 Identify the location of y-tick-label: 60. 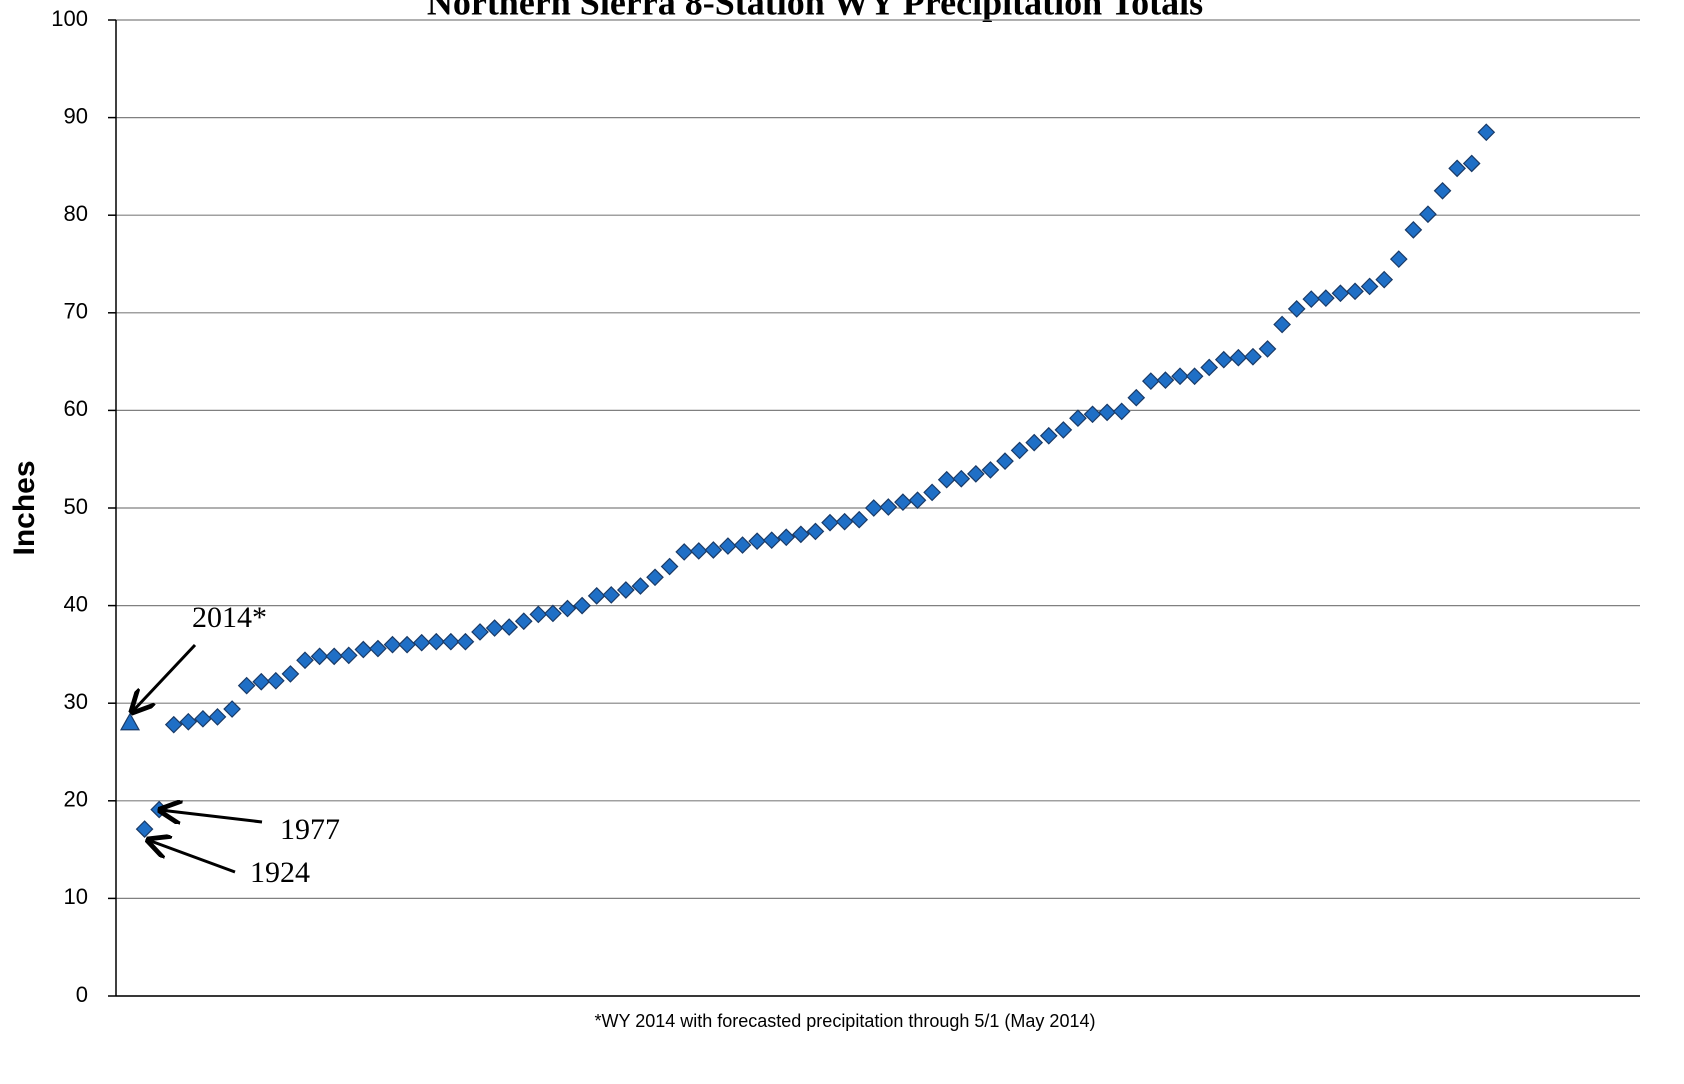
(76, 408).